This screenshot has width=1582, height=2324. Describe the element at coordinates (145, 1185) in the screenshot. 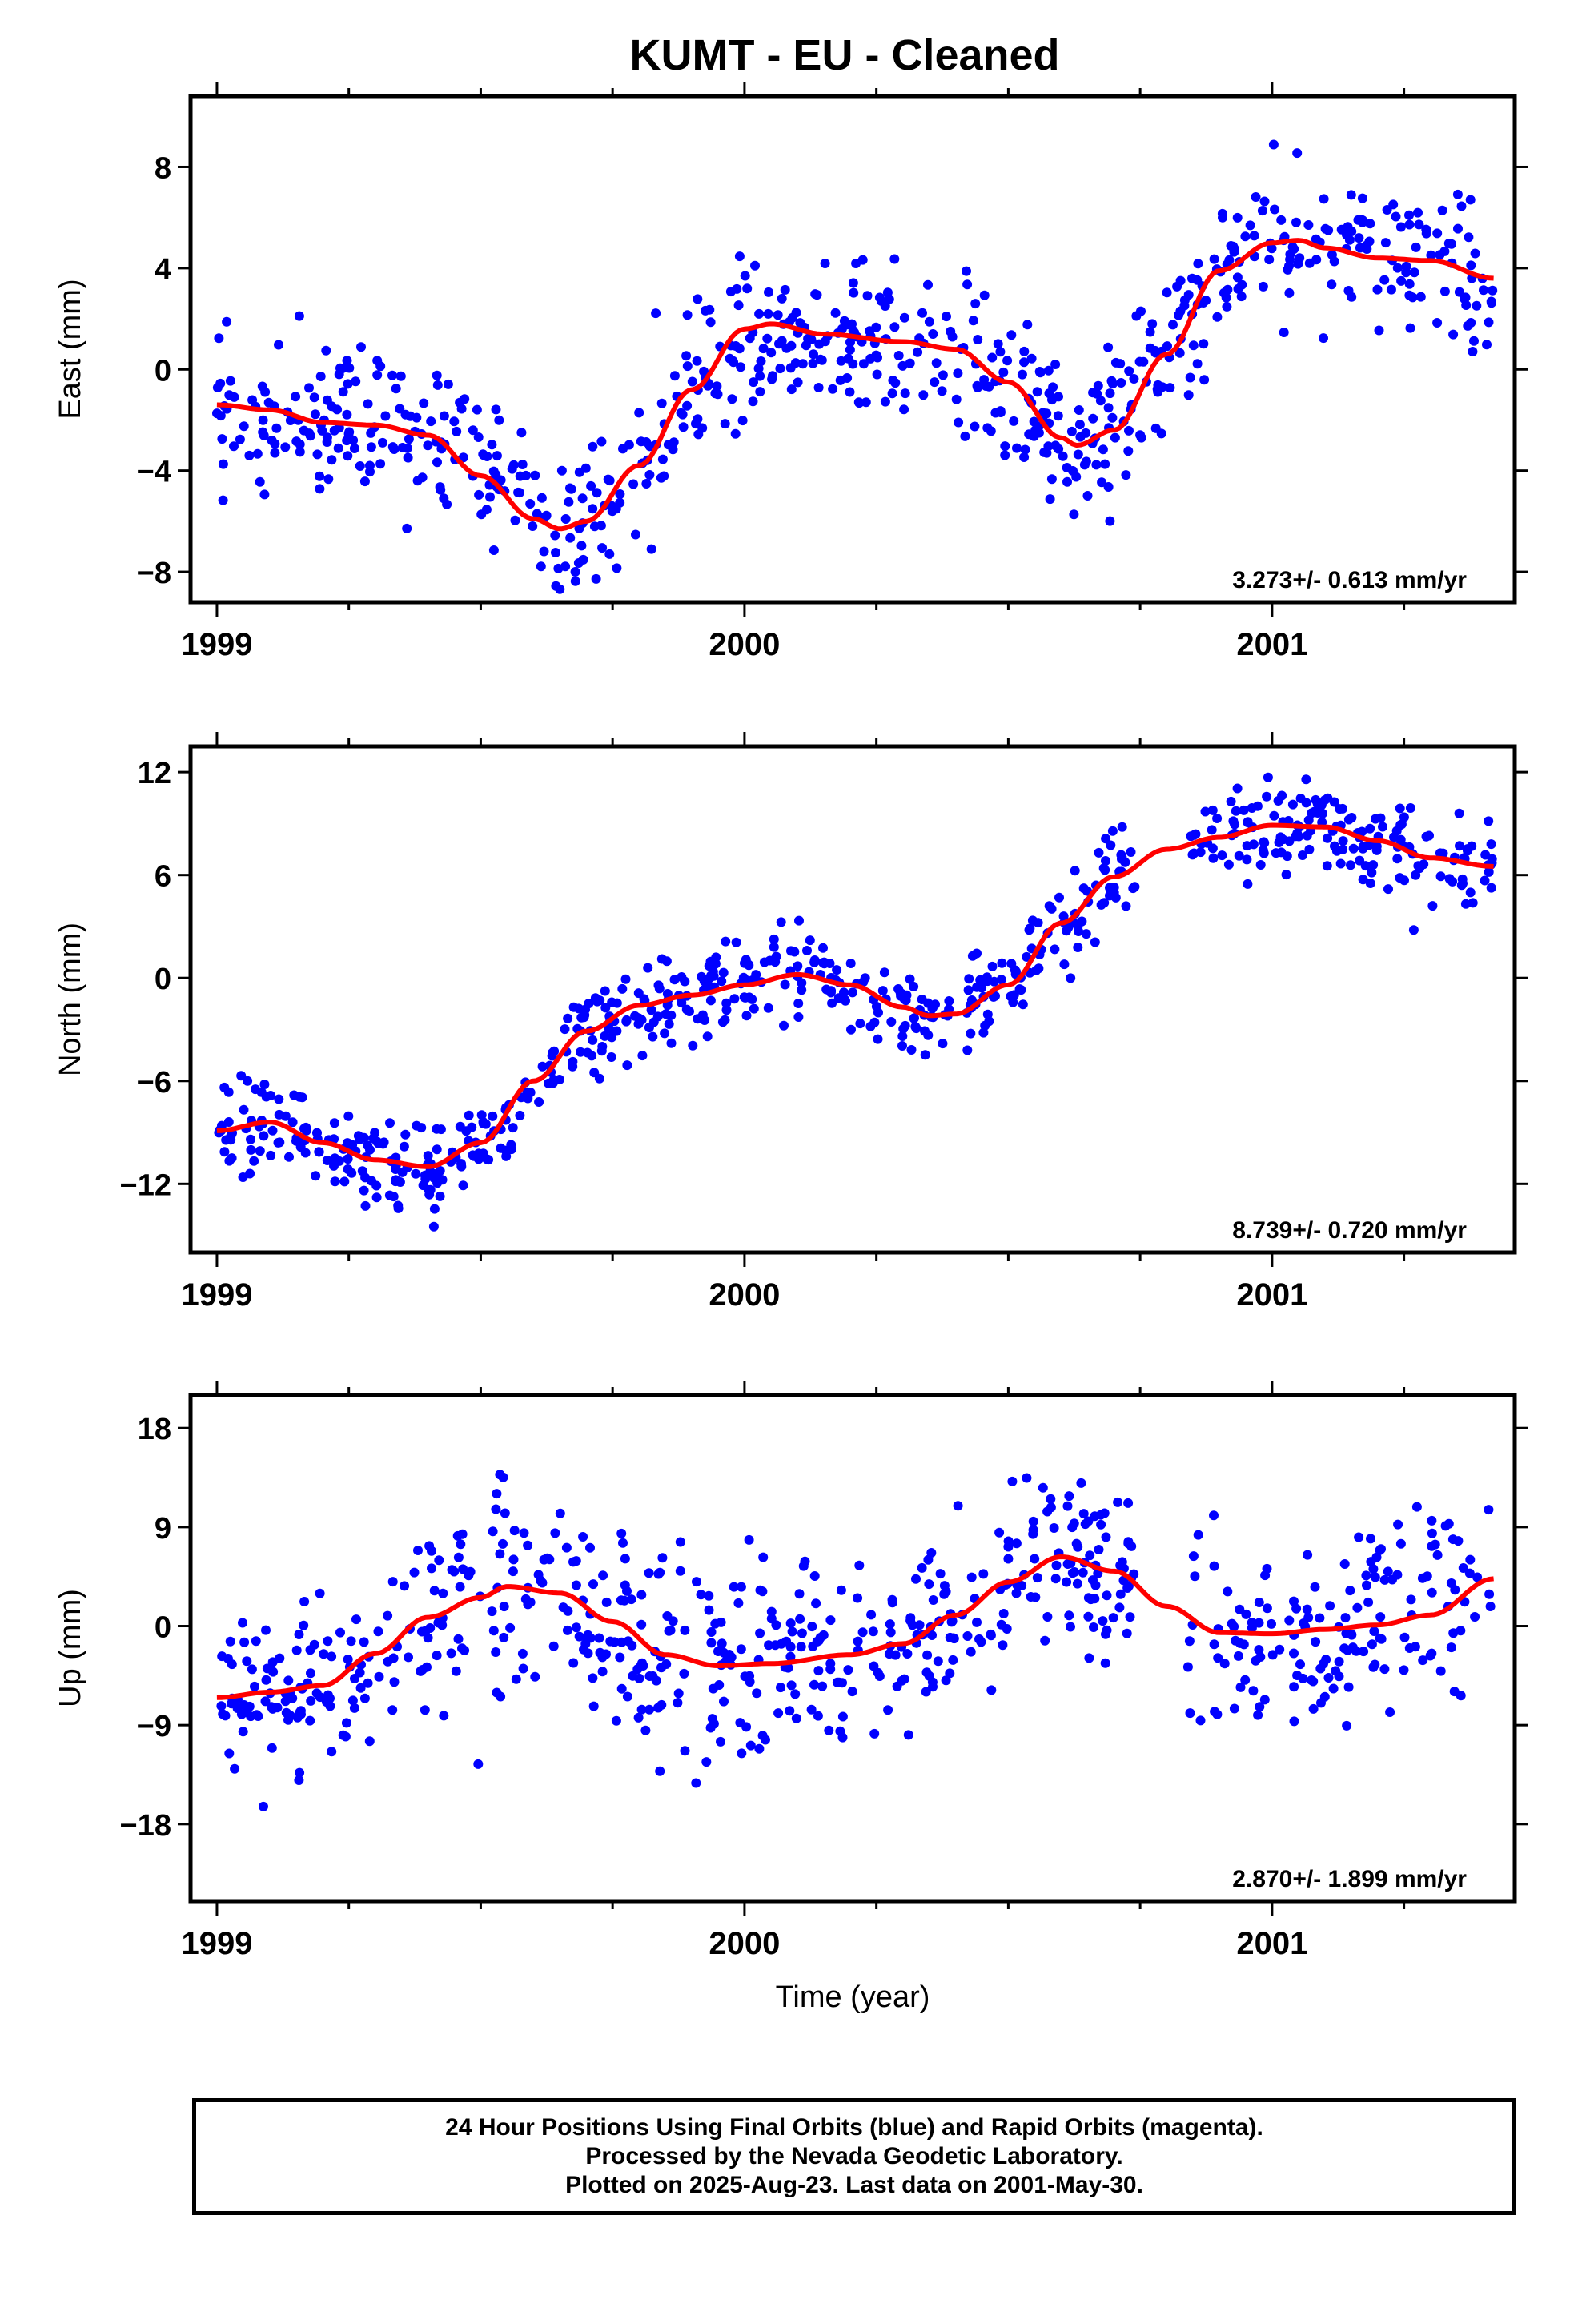

I see `y-tick-label: −12` at that location.